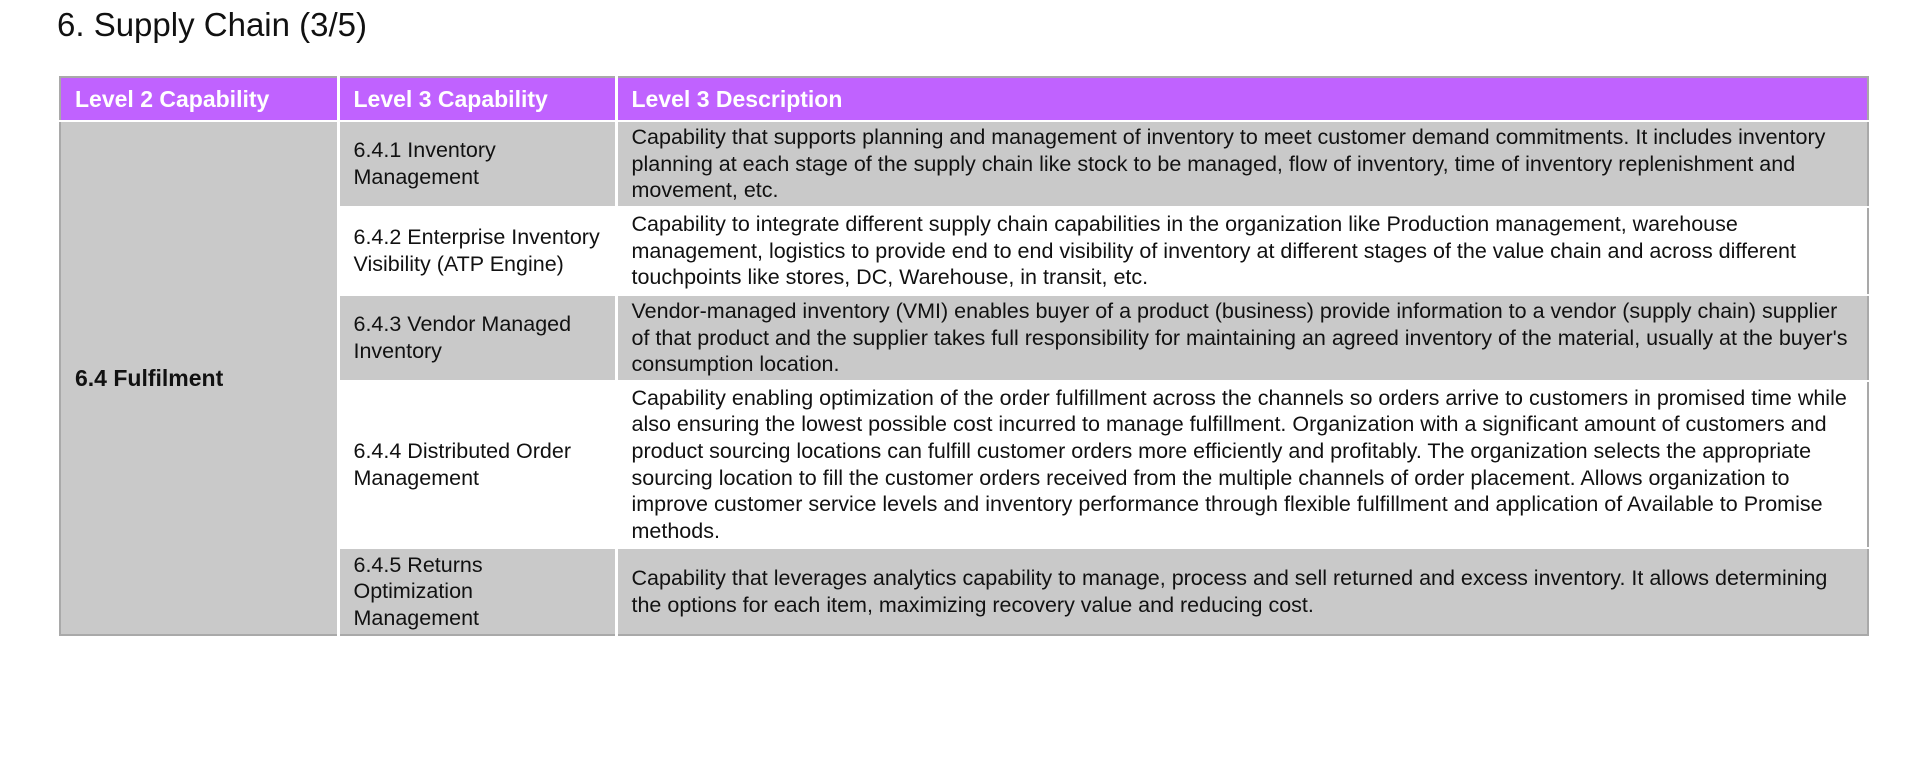  Describe the element at coordinates (200, 99) in the screenshot. I see `header-level2-capability: Level 2 Capability` at that location.